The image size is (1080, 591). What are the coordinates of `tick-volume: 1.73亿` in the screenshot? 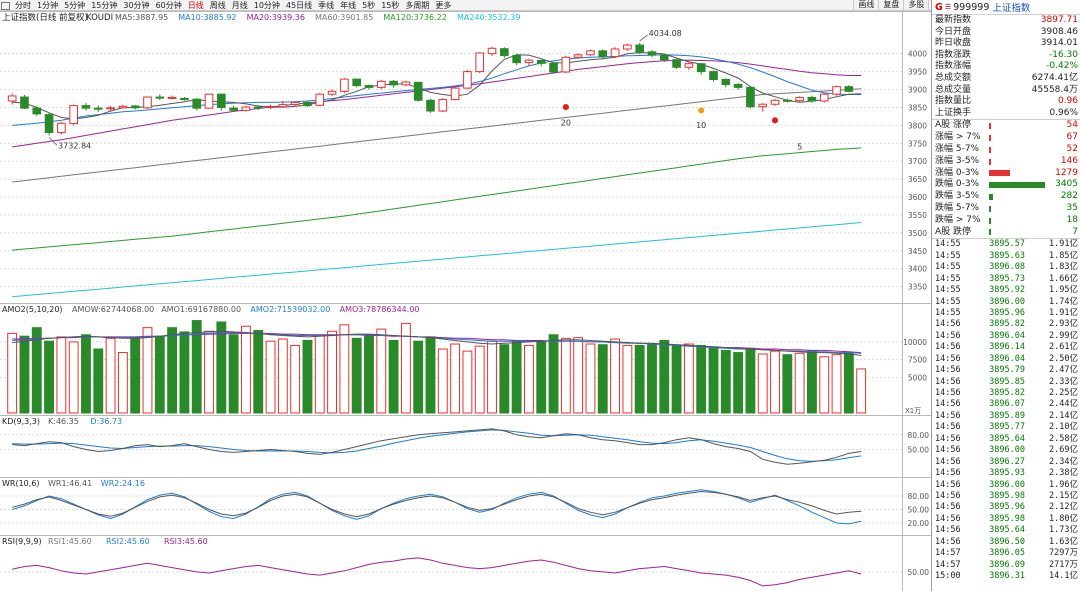 It's located at (1063, 530).